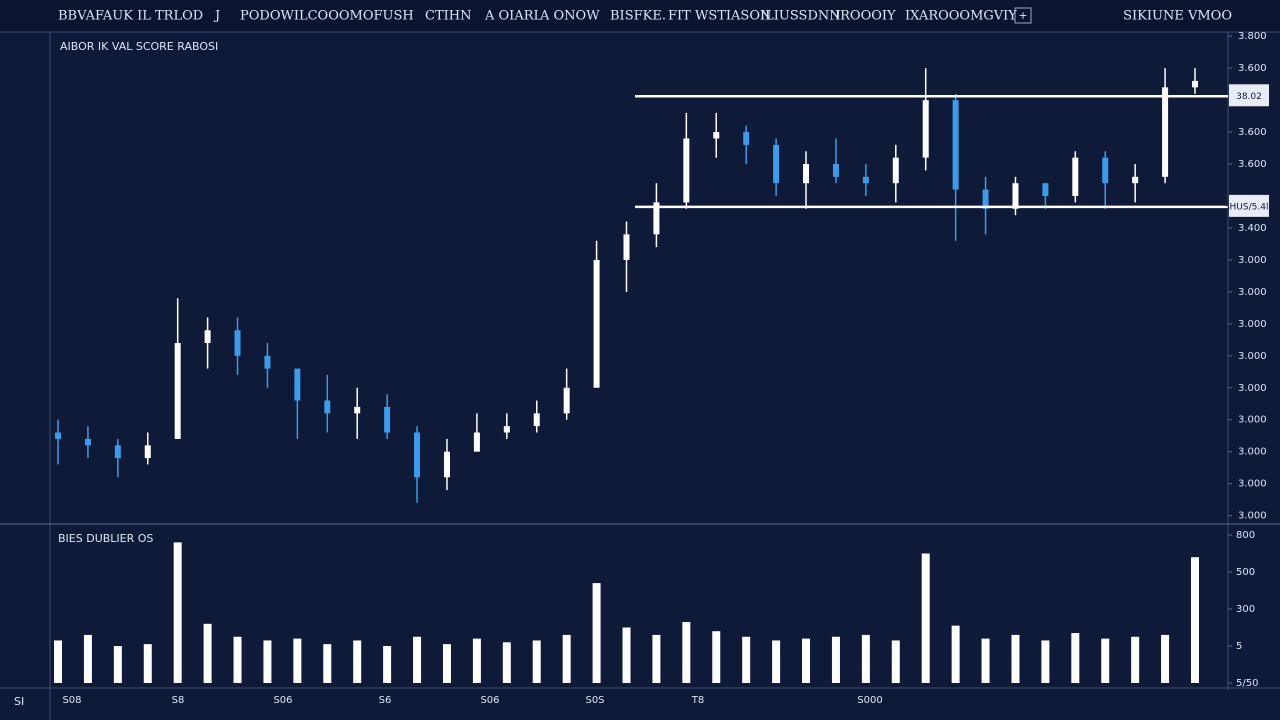 The height and width of the screenshot is (720, 1280). I want to click on toolbar, so click(640, 16).